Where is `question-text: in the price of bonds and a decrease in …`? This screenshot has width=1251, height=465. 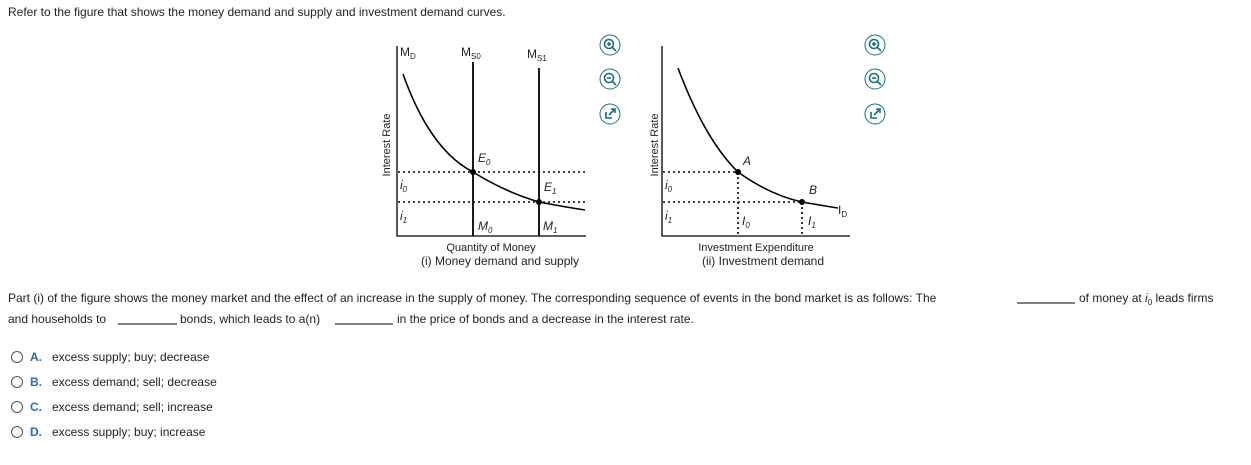
question-text: in the price of bonds and a decrease in … is located at coordinates (545, 319).